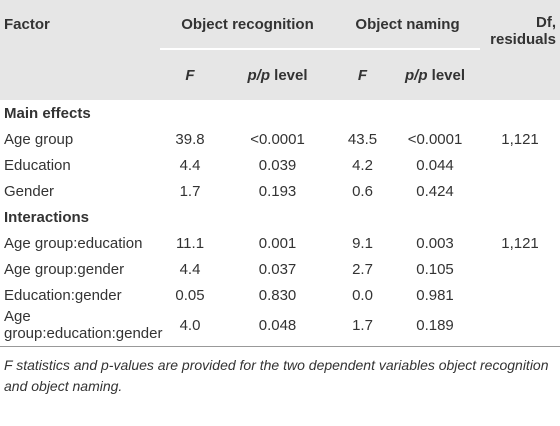 The width and height of the screenshot is (560, 426). I want to click on value-cell: 43.5, so click(362, 139).